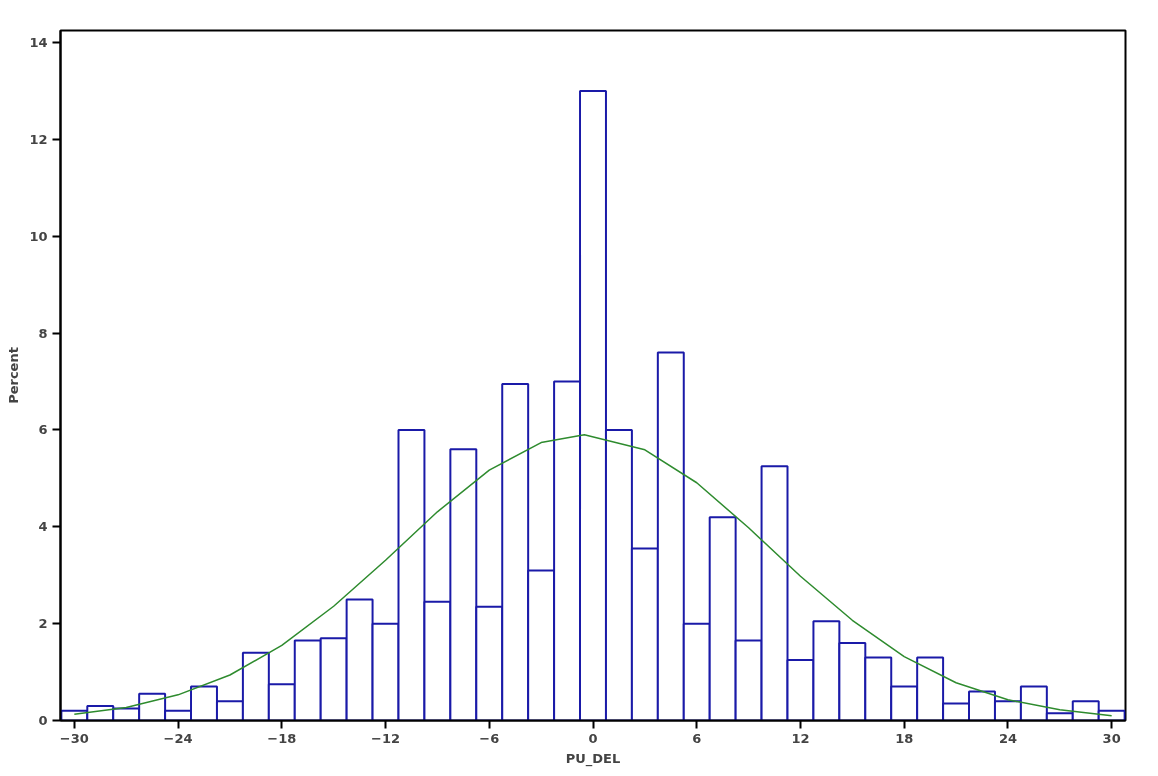  What do you see at coordinates (1111, 738) in the screenshot?
I see `x-tick-label: 30` at bounding box center [1111, 738].